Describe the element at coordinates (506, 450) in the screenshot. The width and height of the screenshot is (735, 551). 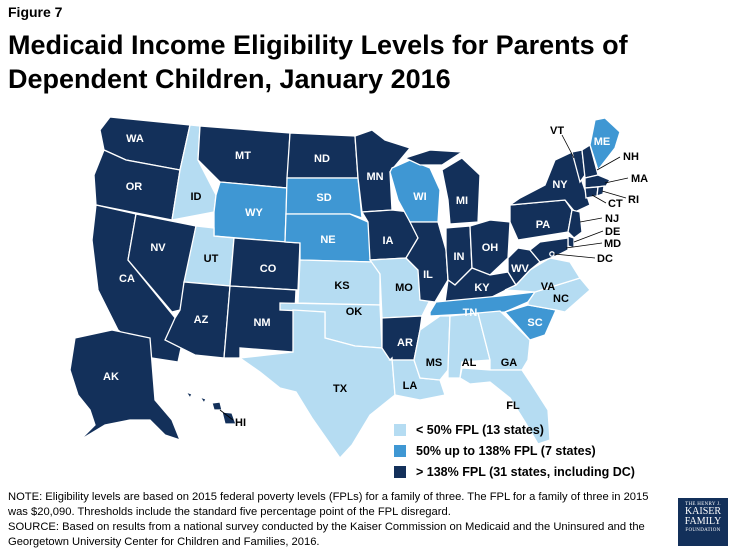
I see `legend-label: 50% up to 138% FPL (7 states)` at that location.